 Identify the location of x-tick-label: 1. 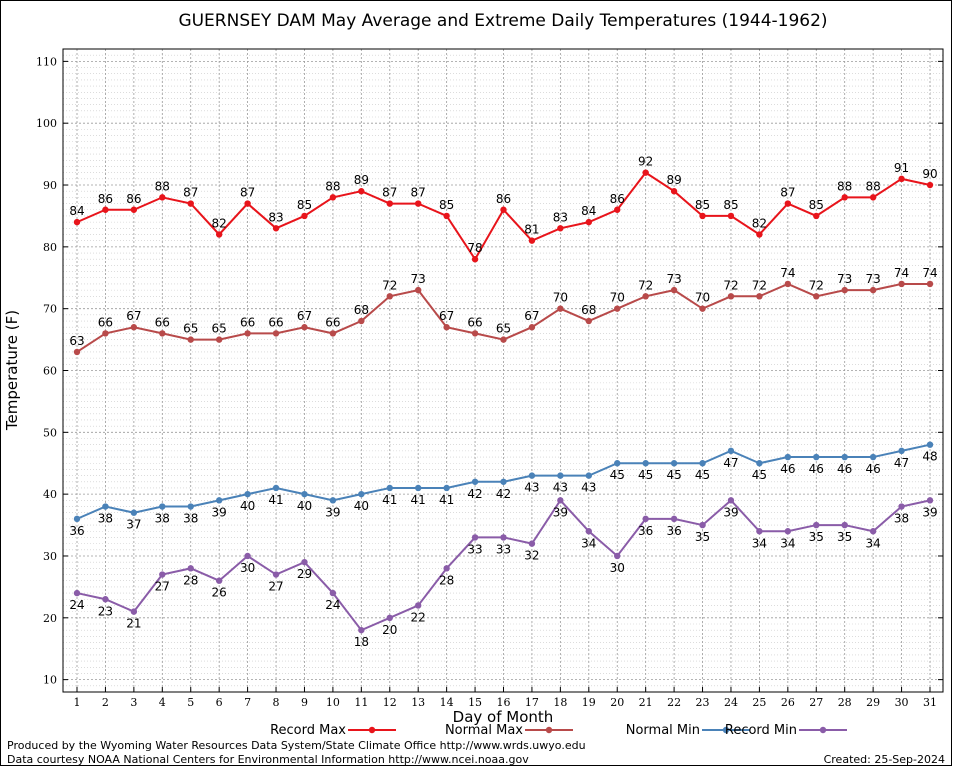
(77, 702).